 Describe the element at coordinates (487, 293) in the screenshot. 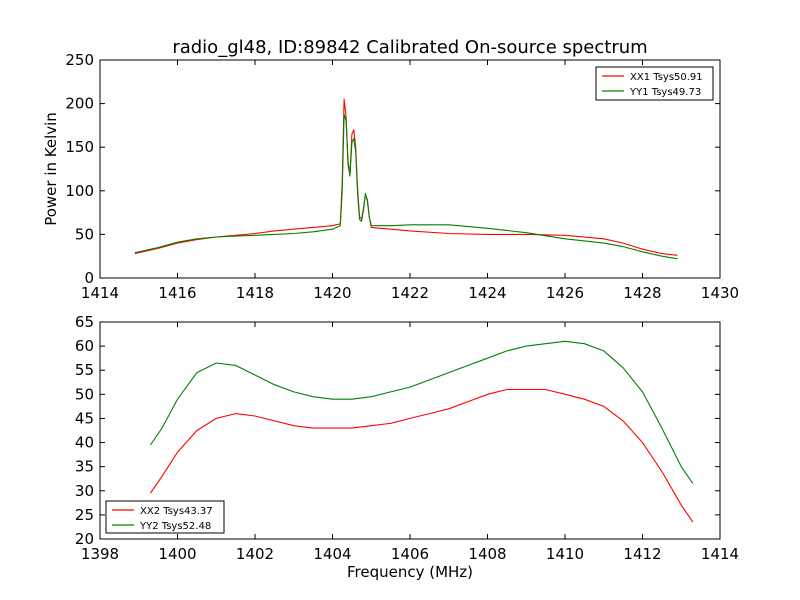

I see `top-x-tick-label: 1424` at that location.